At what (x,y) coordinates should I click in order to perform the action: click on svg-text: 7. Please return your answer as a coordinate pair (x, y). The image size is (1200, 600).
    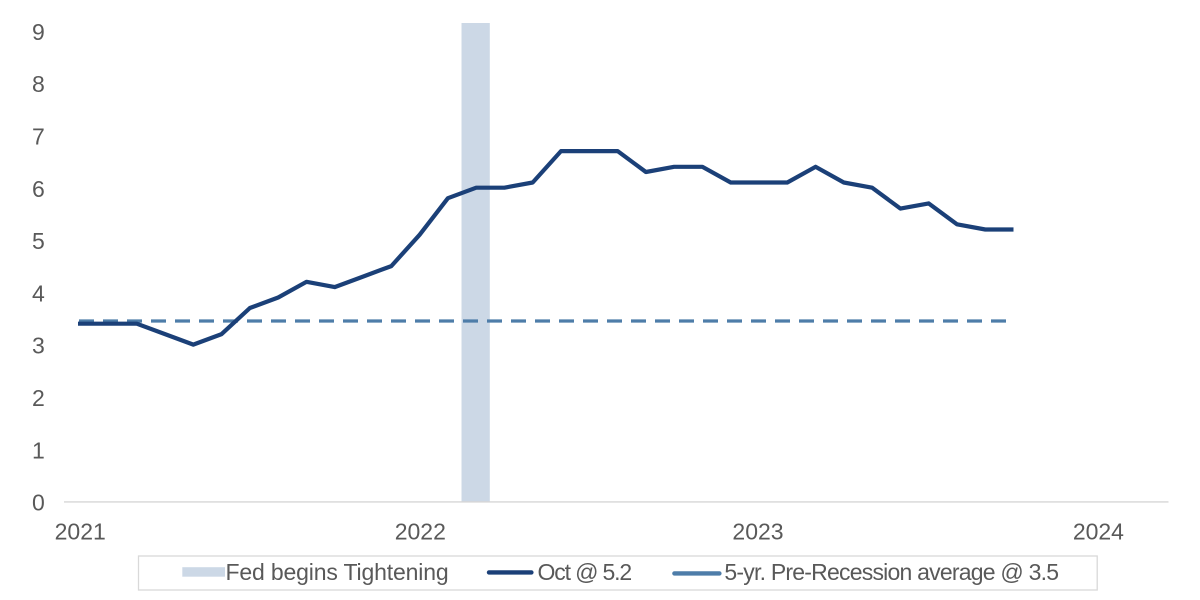
    Looking at the image, I should click on (38, 137).